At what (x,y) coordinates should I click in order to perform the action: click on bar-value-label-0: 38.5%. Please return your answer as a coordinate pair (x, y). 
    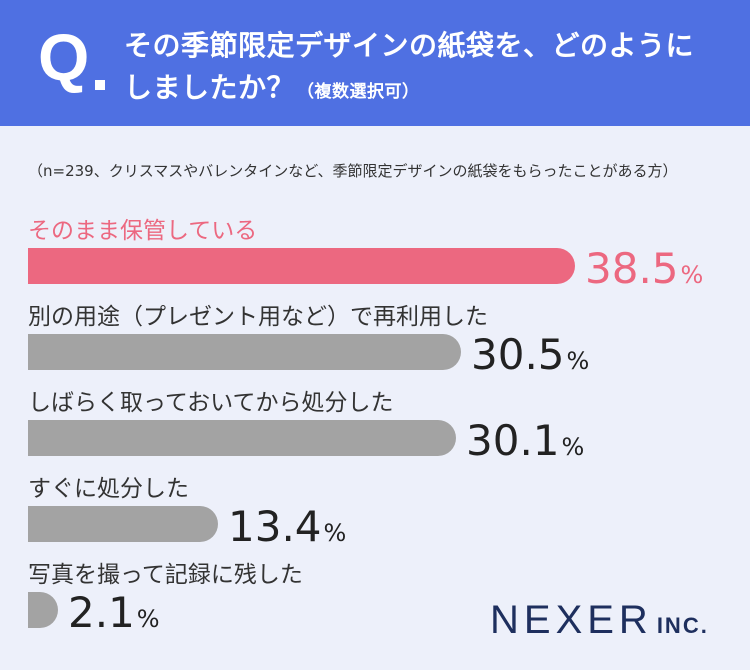
    Looking at the image, I should click on (644, 268).